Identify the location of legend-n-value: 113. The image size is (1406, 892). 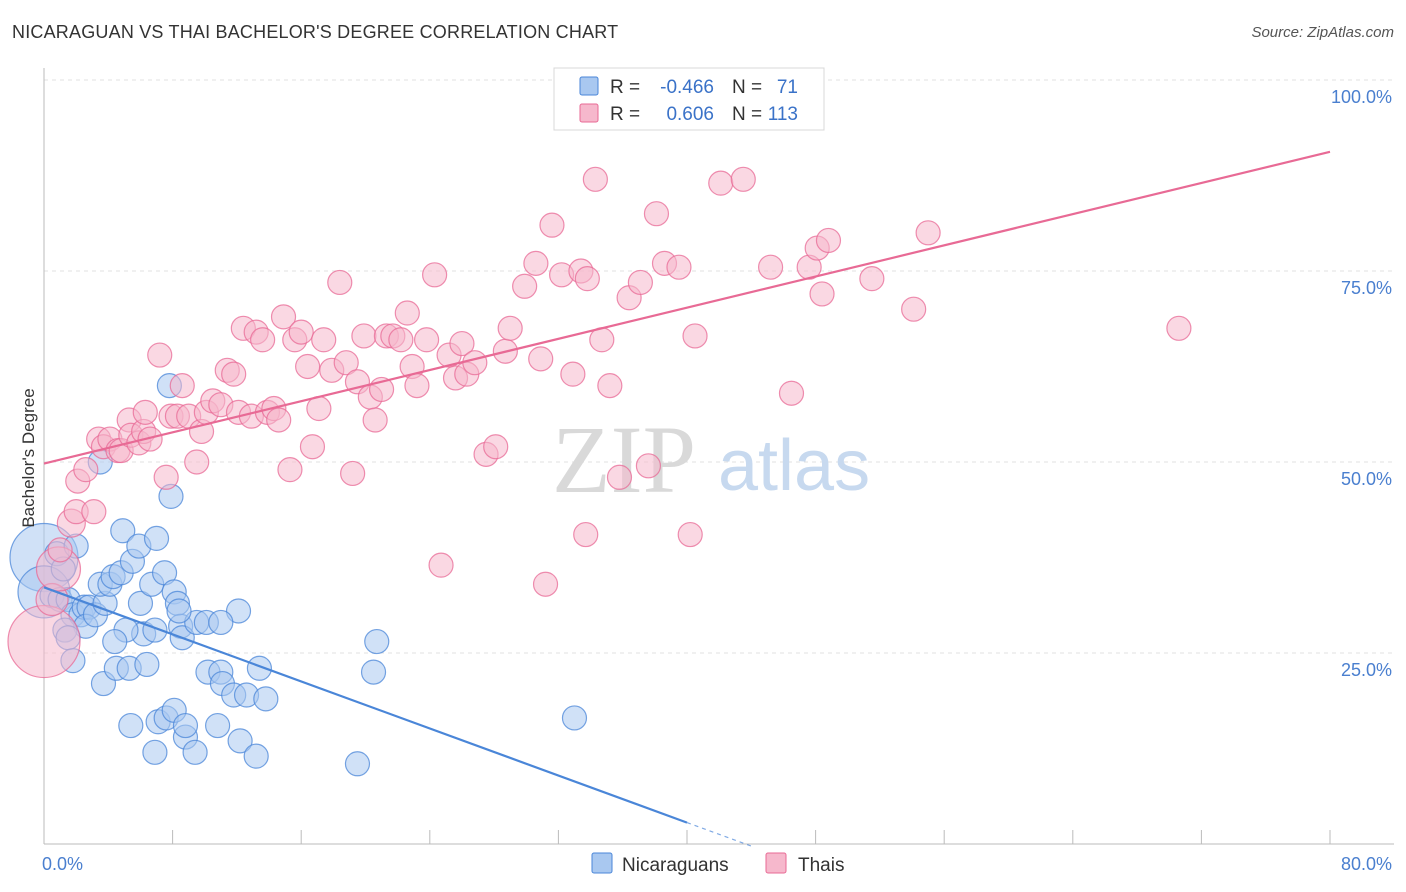
(783, 114).